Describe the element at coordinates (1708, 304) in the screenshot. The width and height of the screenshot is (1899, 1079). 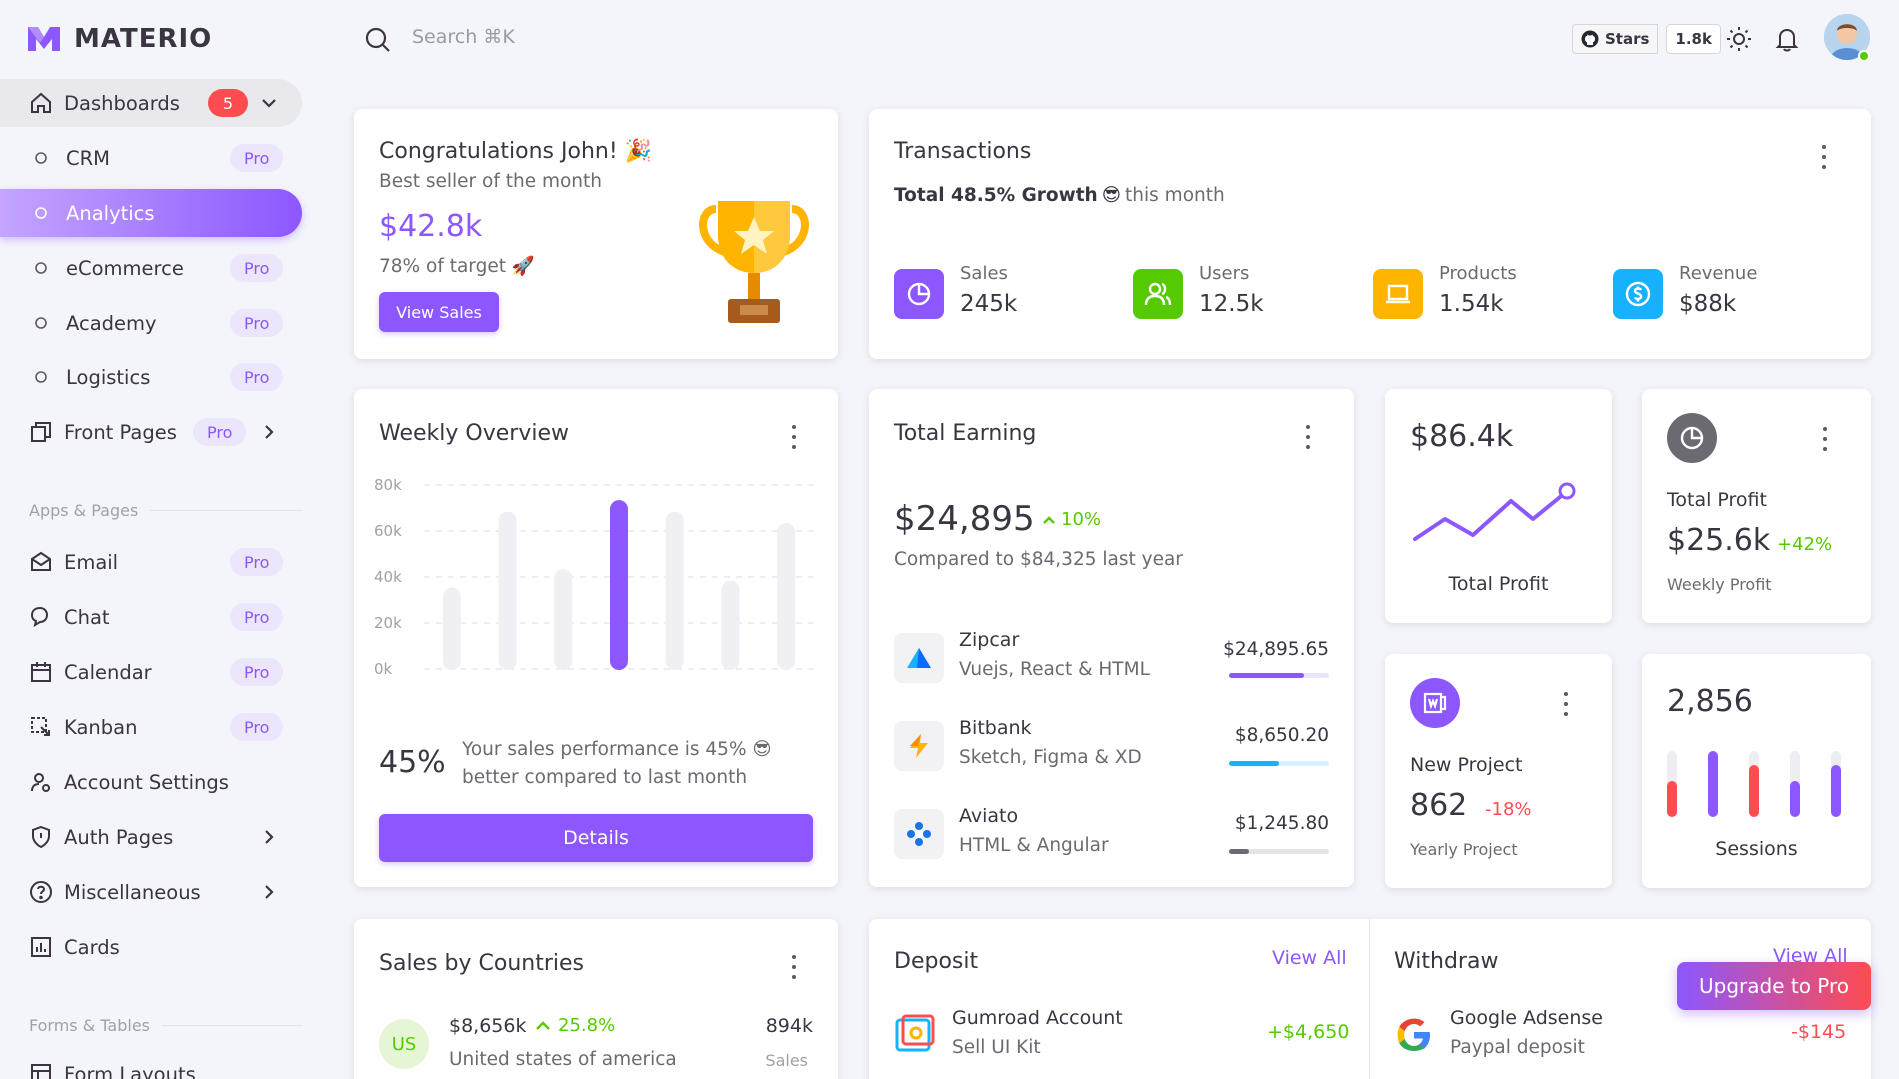
I see `revenue-stat-value: $88k` at that location.